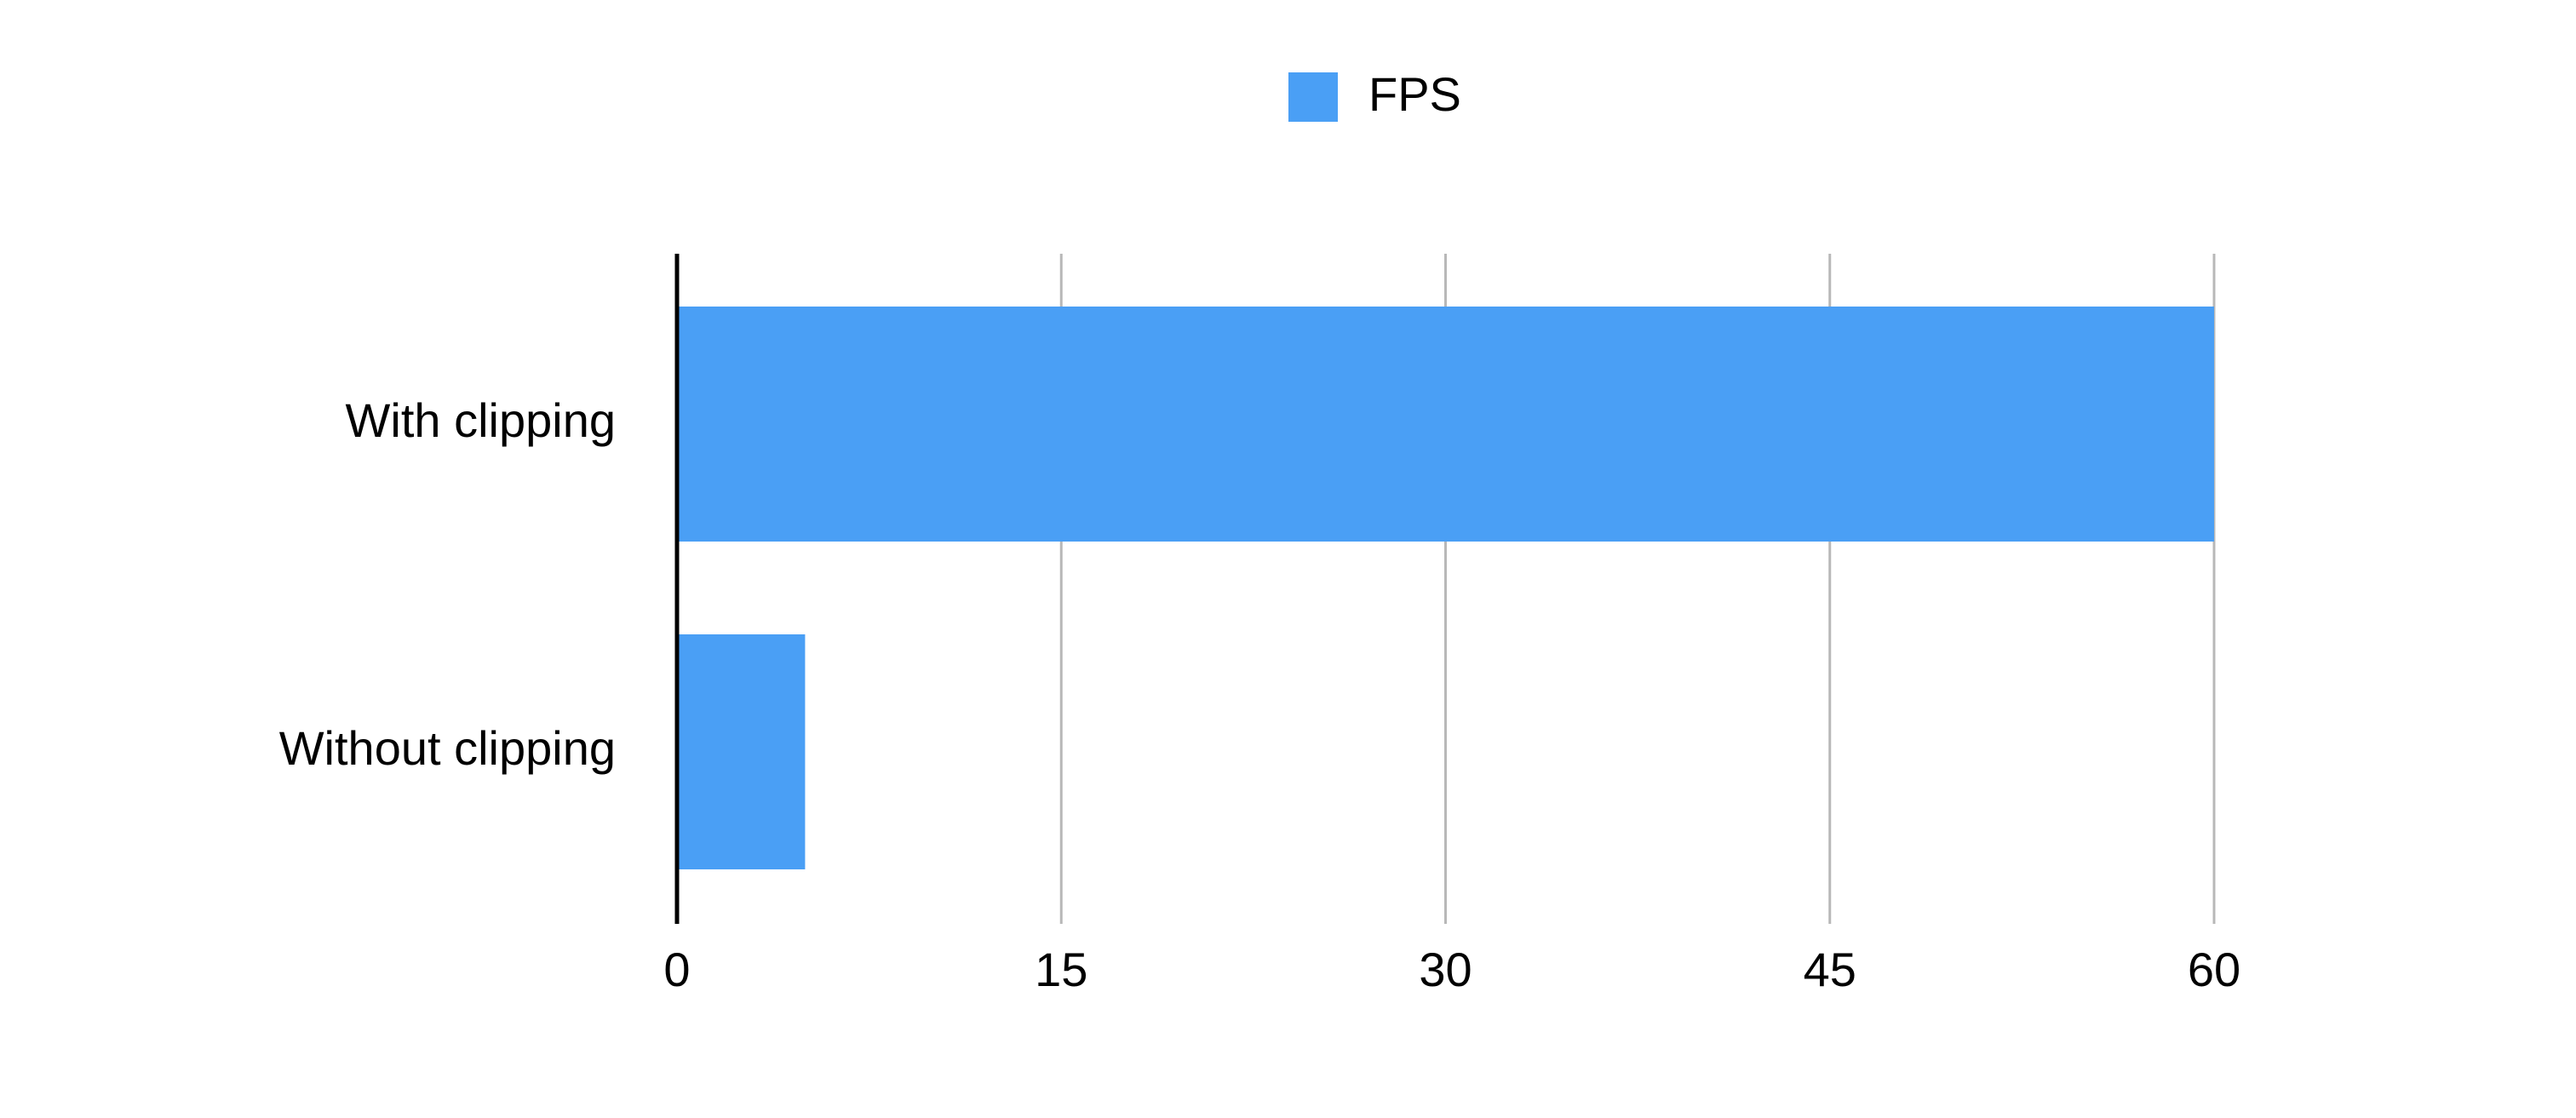  I want to click on category-label: With clipping, so click(481, 420).